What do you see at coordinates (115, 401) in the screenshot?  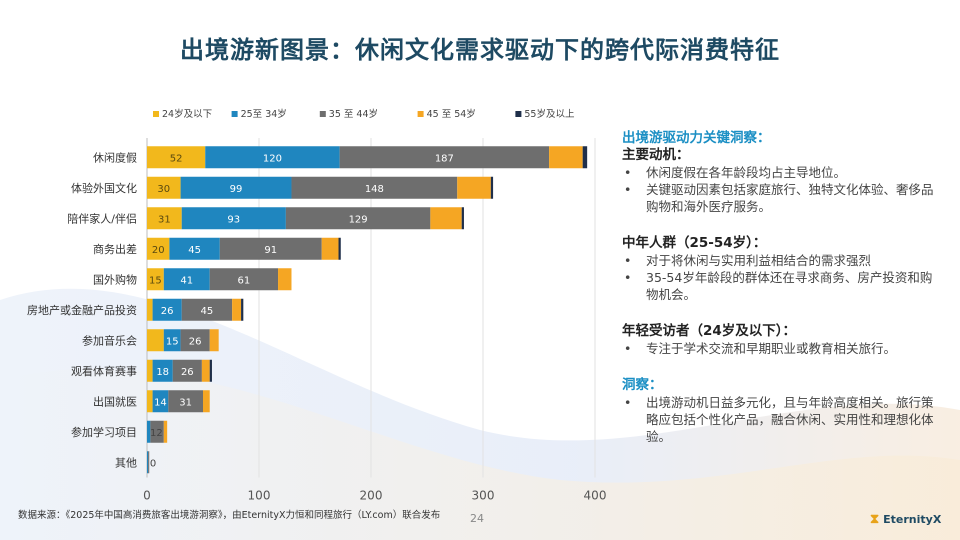 I see `category-label: 出国就医` at bounding box center [115, 401].